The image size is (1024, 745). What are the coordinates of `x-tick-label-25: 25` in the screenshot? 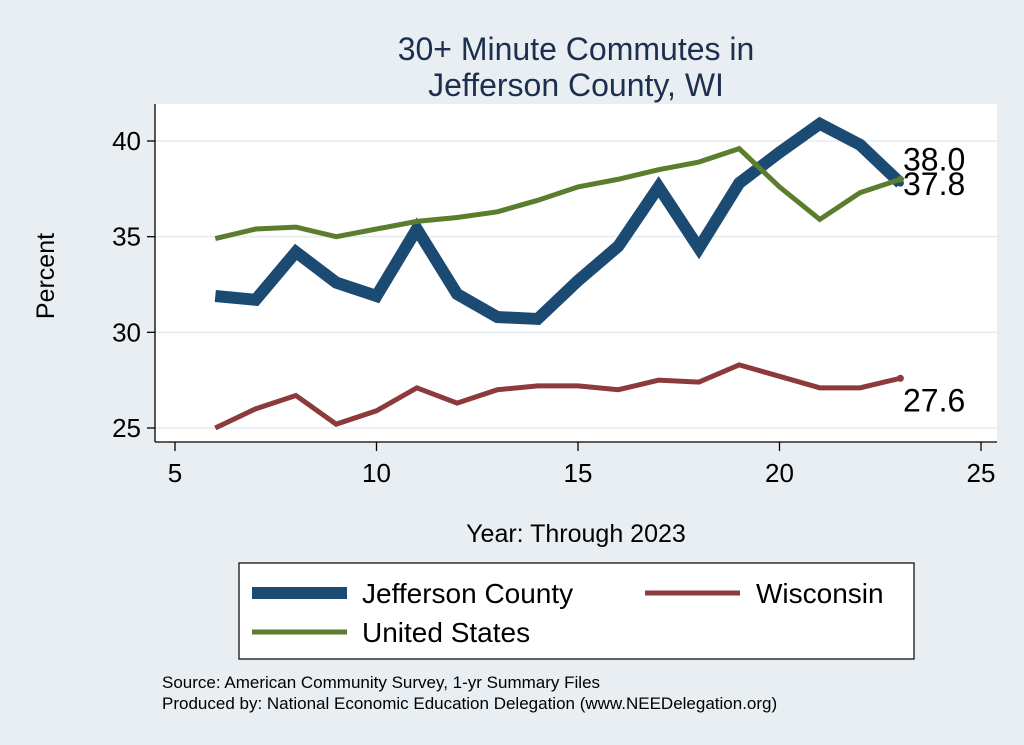 It's located at (981, 473).